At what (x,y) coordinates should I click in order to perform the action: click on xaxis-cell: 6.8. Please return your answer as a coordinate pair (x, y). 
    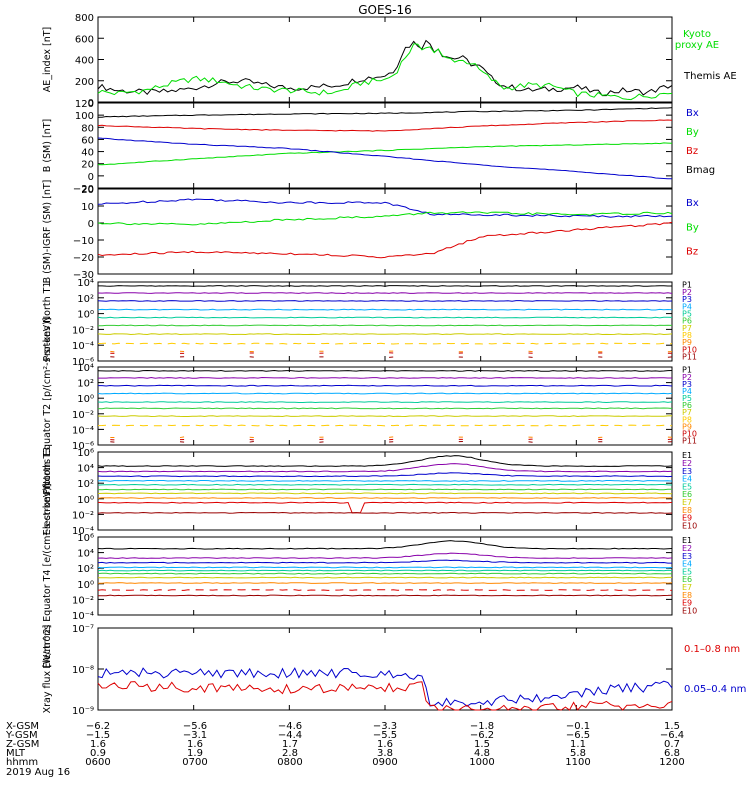
    Looking at the image, I should click on (672, 753).